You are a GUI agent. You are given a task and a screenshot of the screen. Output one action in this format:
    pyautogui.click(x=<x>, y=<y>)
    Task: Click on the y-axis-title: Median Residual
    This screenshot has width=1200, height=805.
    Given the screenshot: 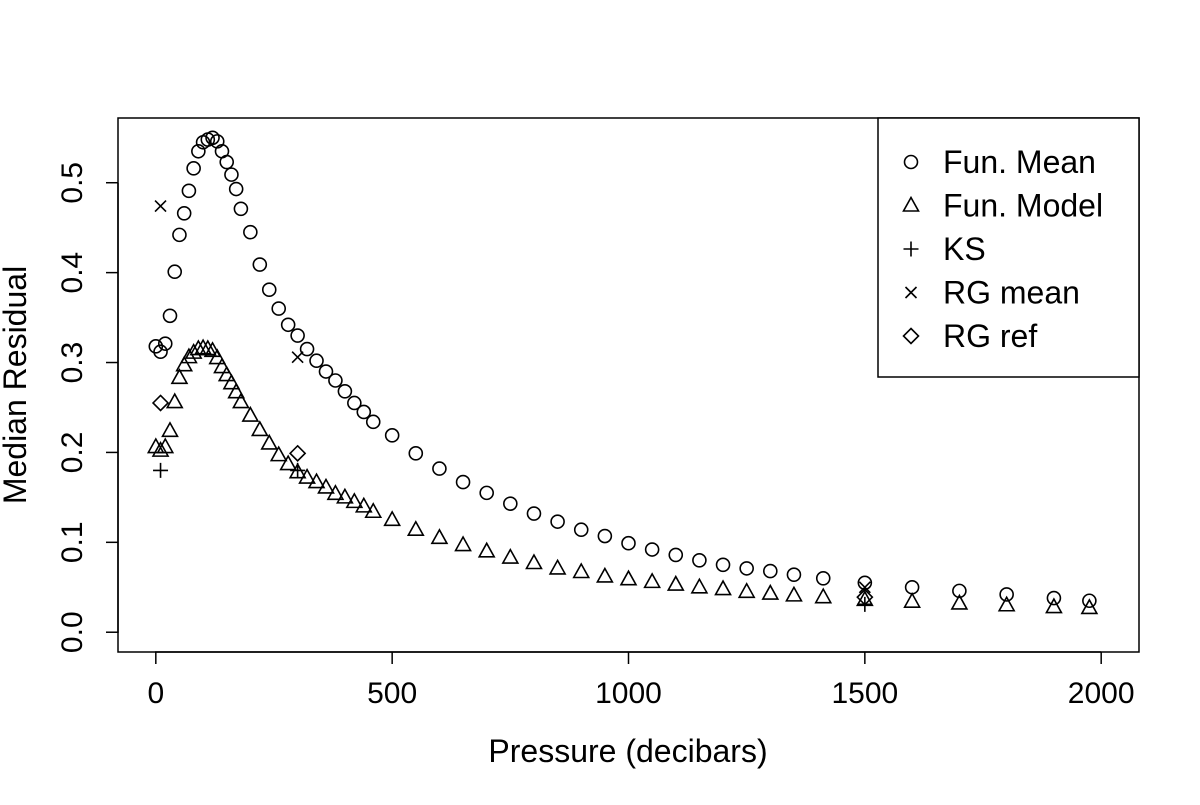 What is the action you would take?
    pyautogui.click(x=16, y=385)
    